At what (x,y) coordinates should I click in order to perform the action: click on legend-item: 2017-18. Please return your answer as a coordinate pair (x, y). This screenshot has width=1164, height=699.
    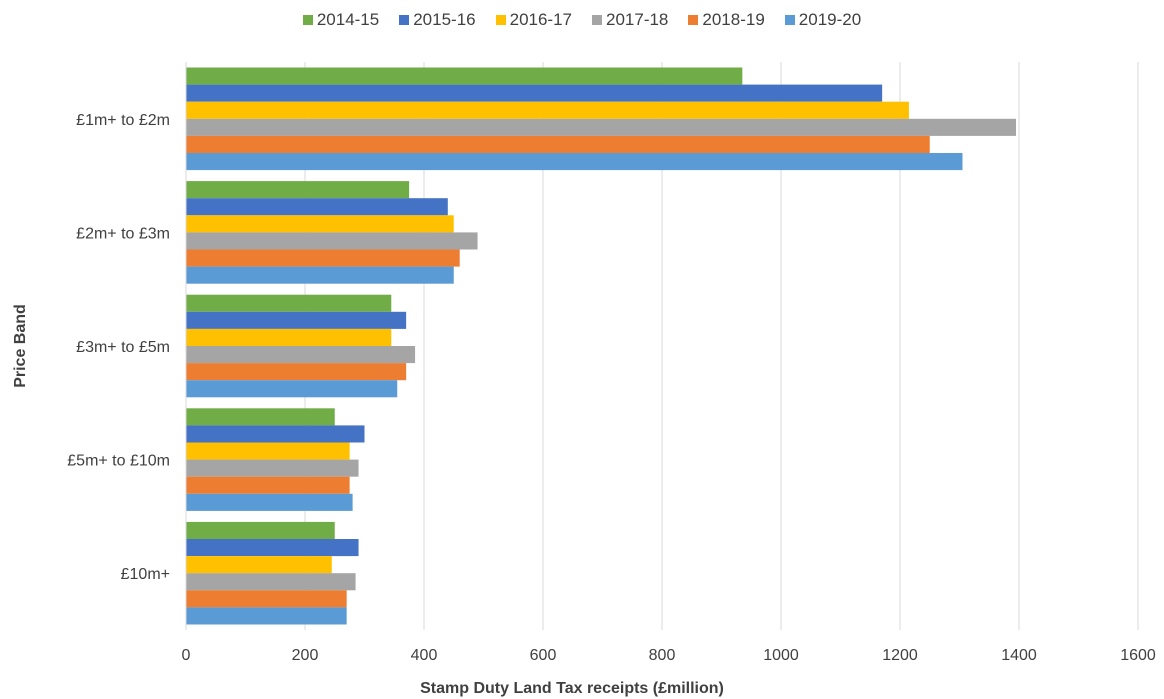
    Looking at the image, I should click on (630, 20).